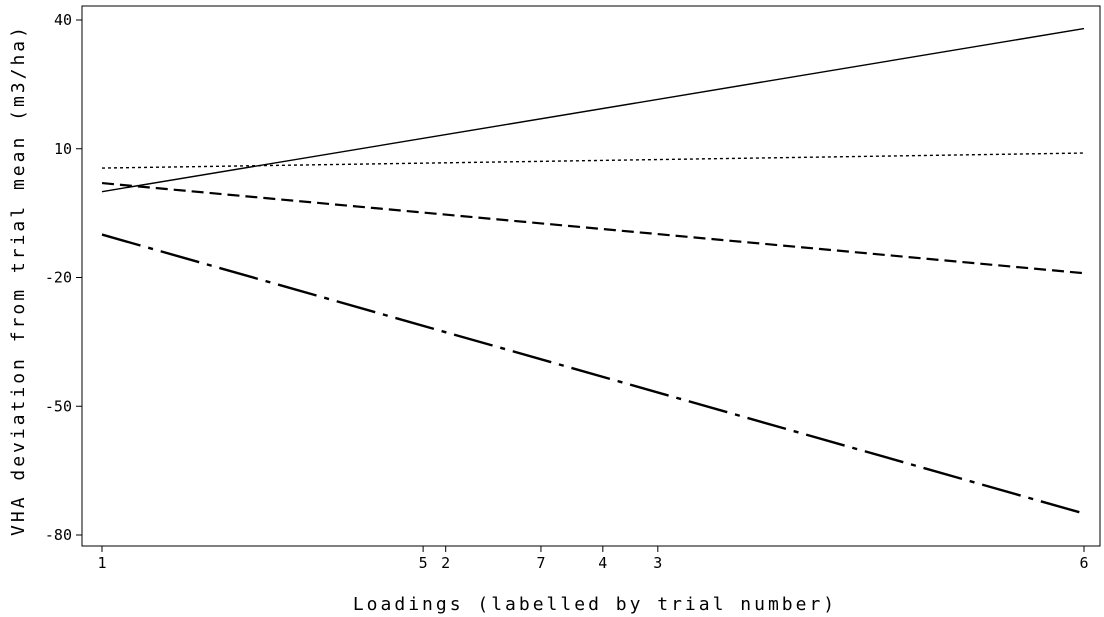 Image resolution: width=1104 pixels, height=617 pixels. I want to click on y-tick-label: 40, so click(63, 20).